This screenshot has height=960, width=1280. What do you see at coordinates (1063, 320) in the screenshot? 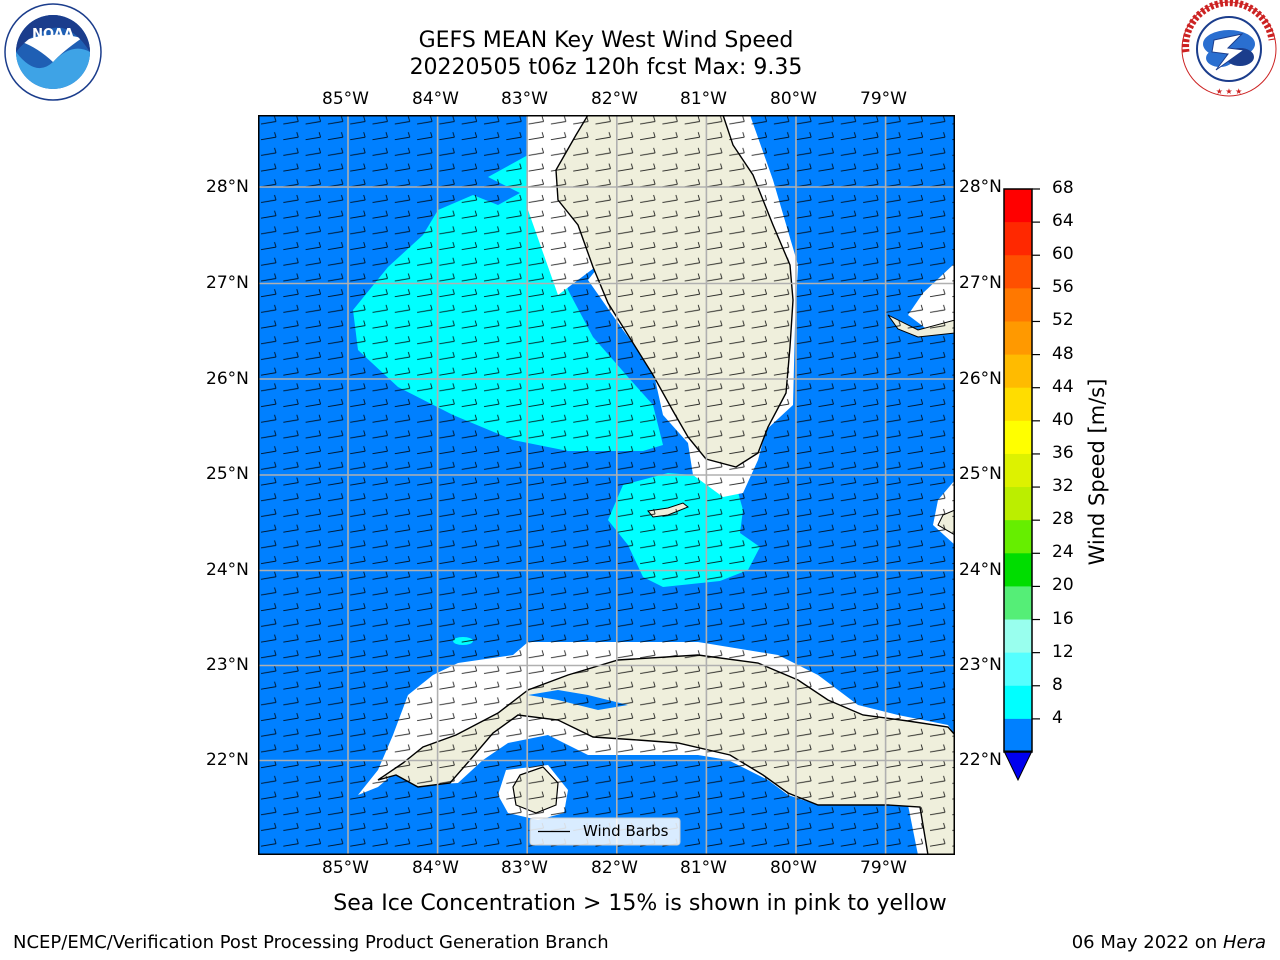
I see `colorbar-tick-label: 52` at bounding box center [1063, 320].